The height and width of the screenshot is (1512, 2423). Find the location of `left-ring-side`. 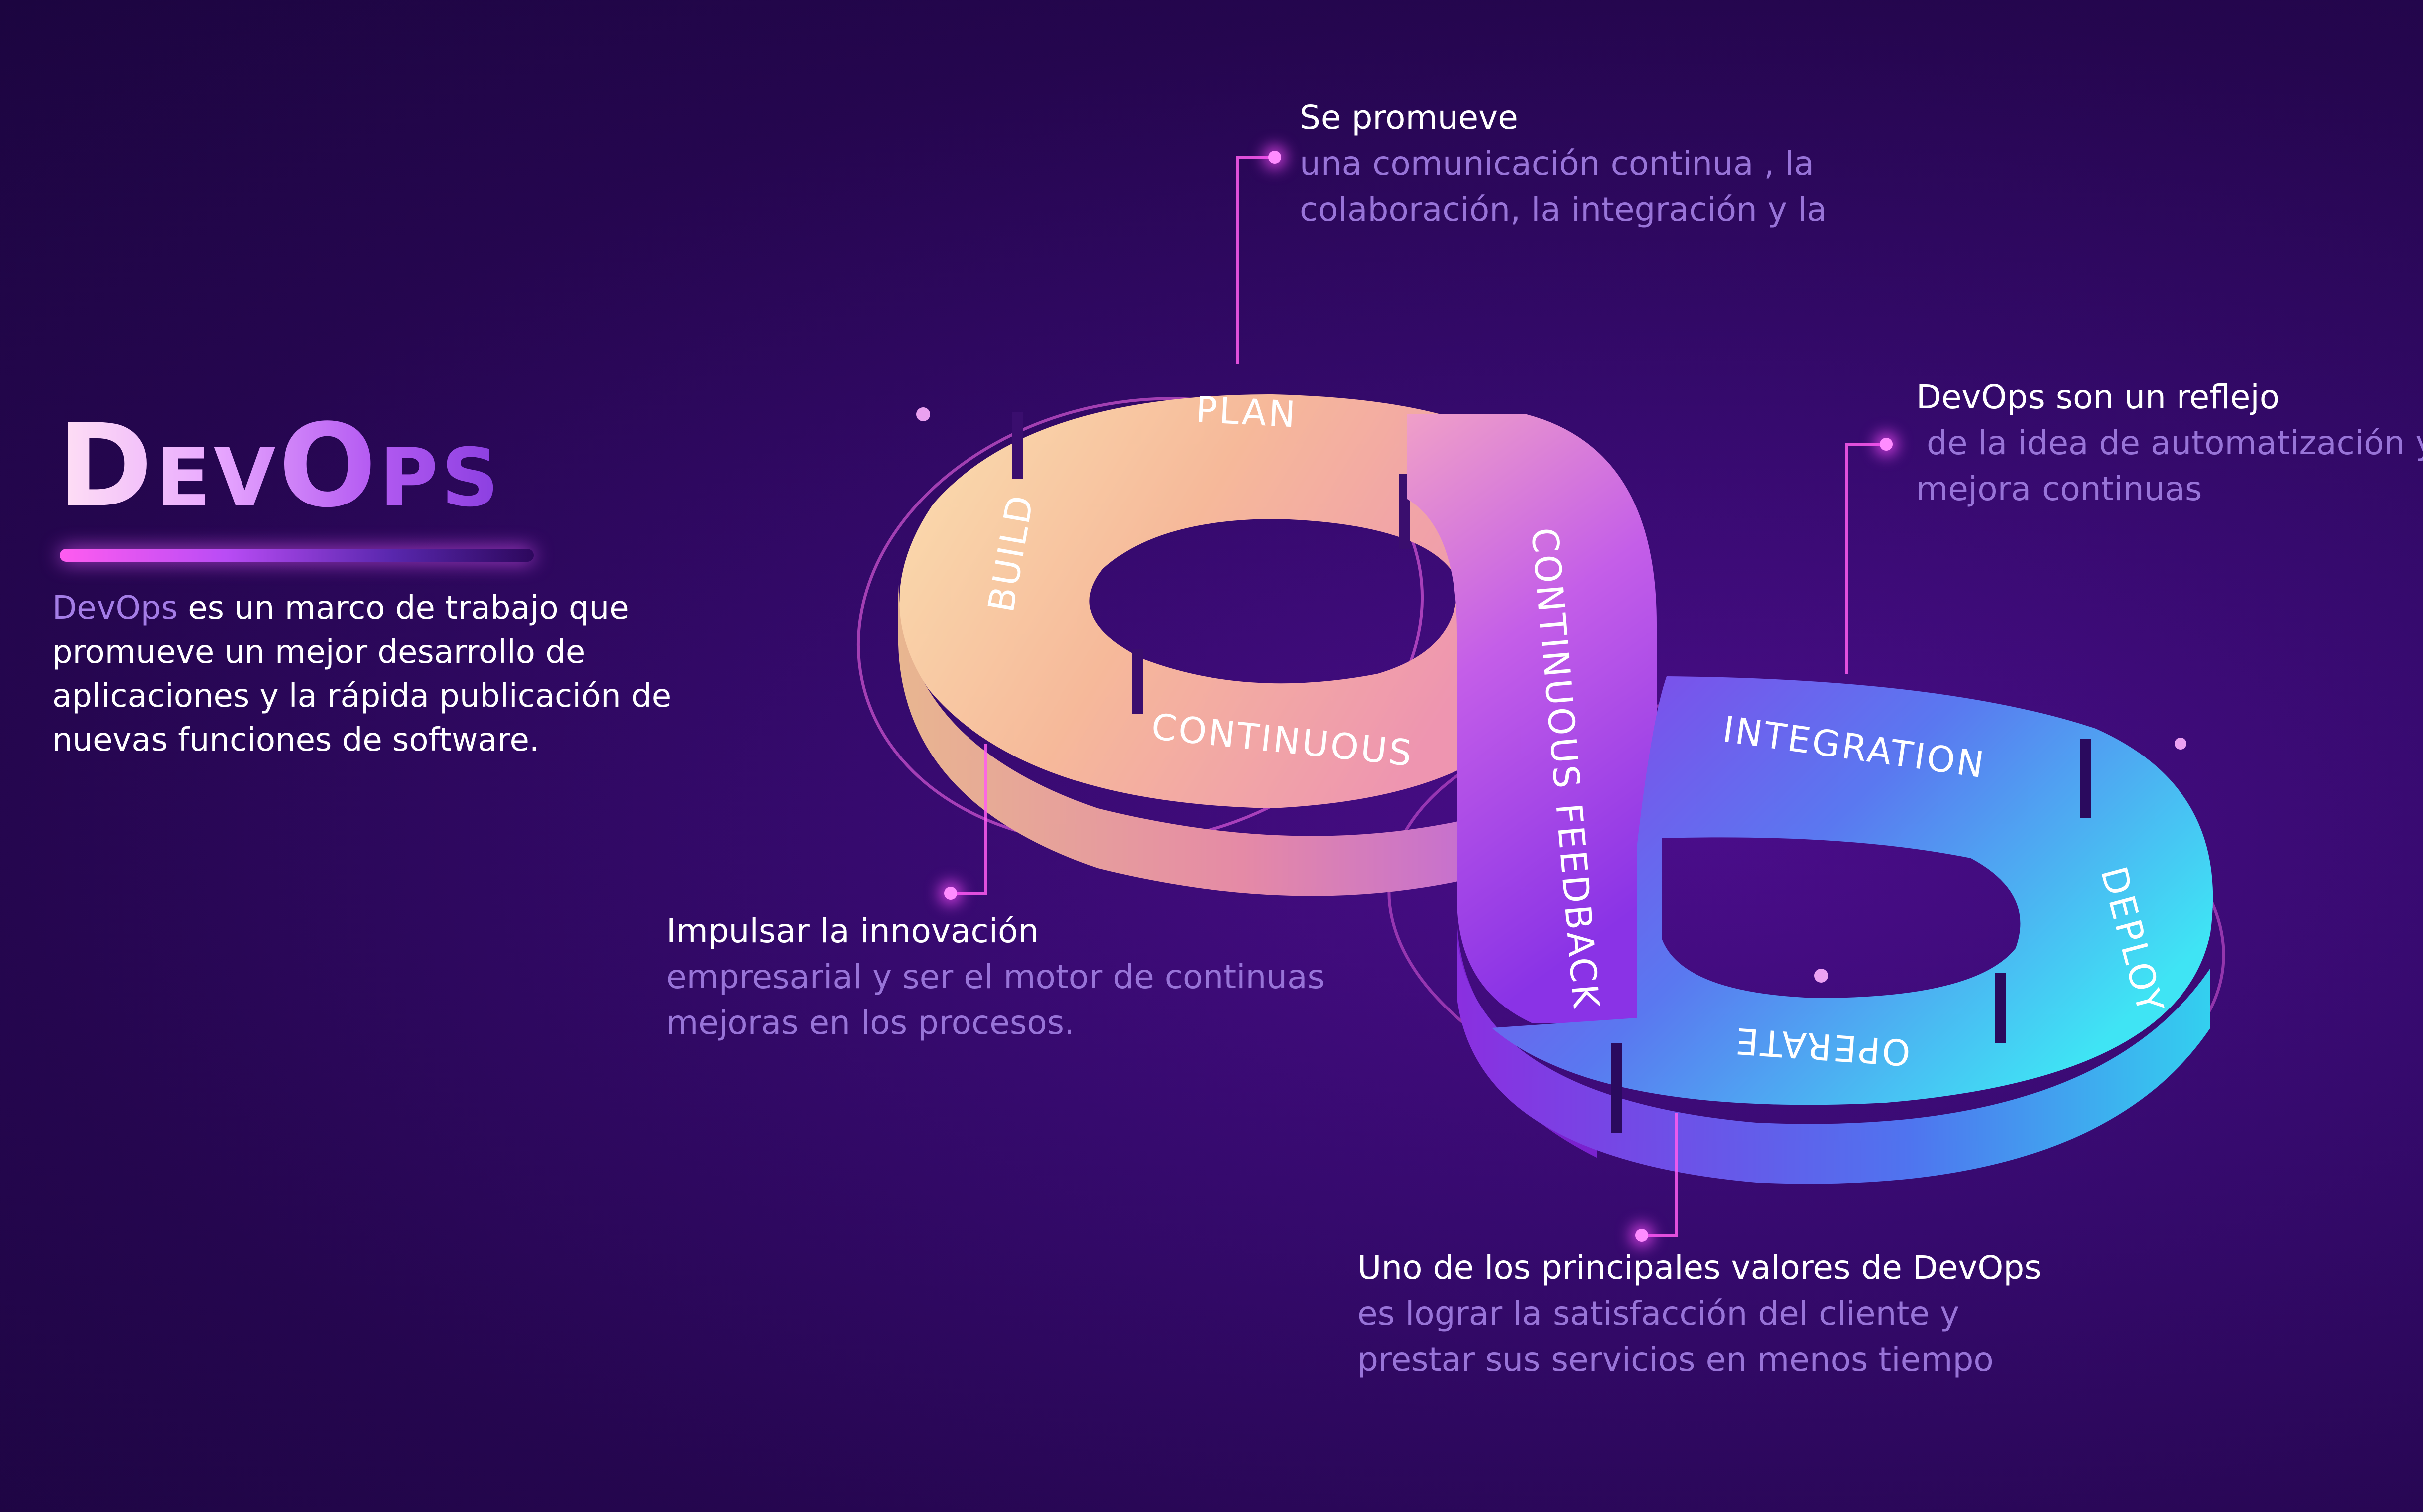

left-ring-side is located at coordinates (1185, 732).